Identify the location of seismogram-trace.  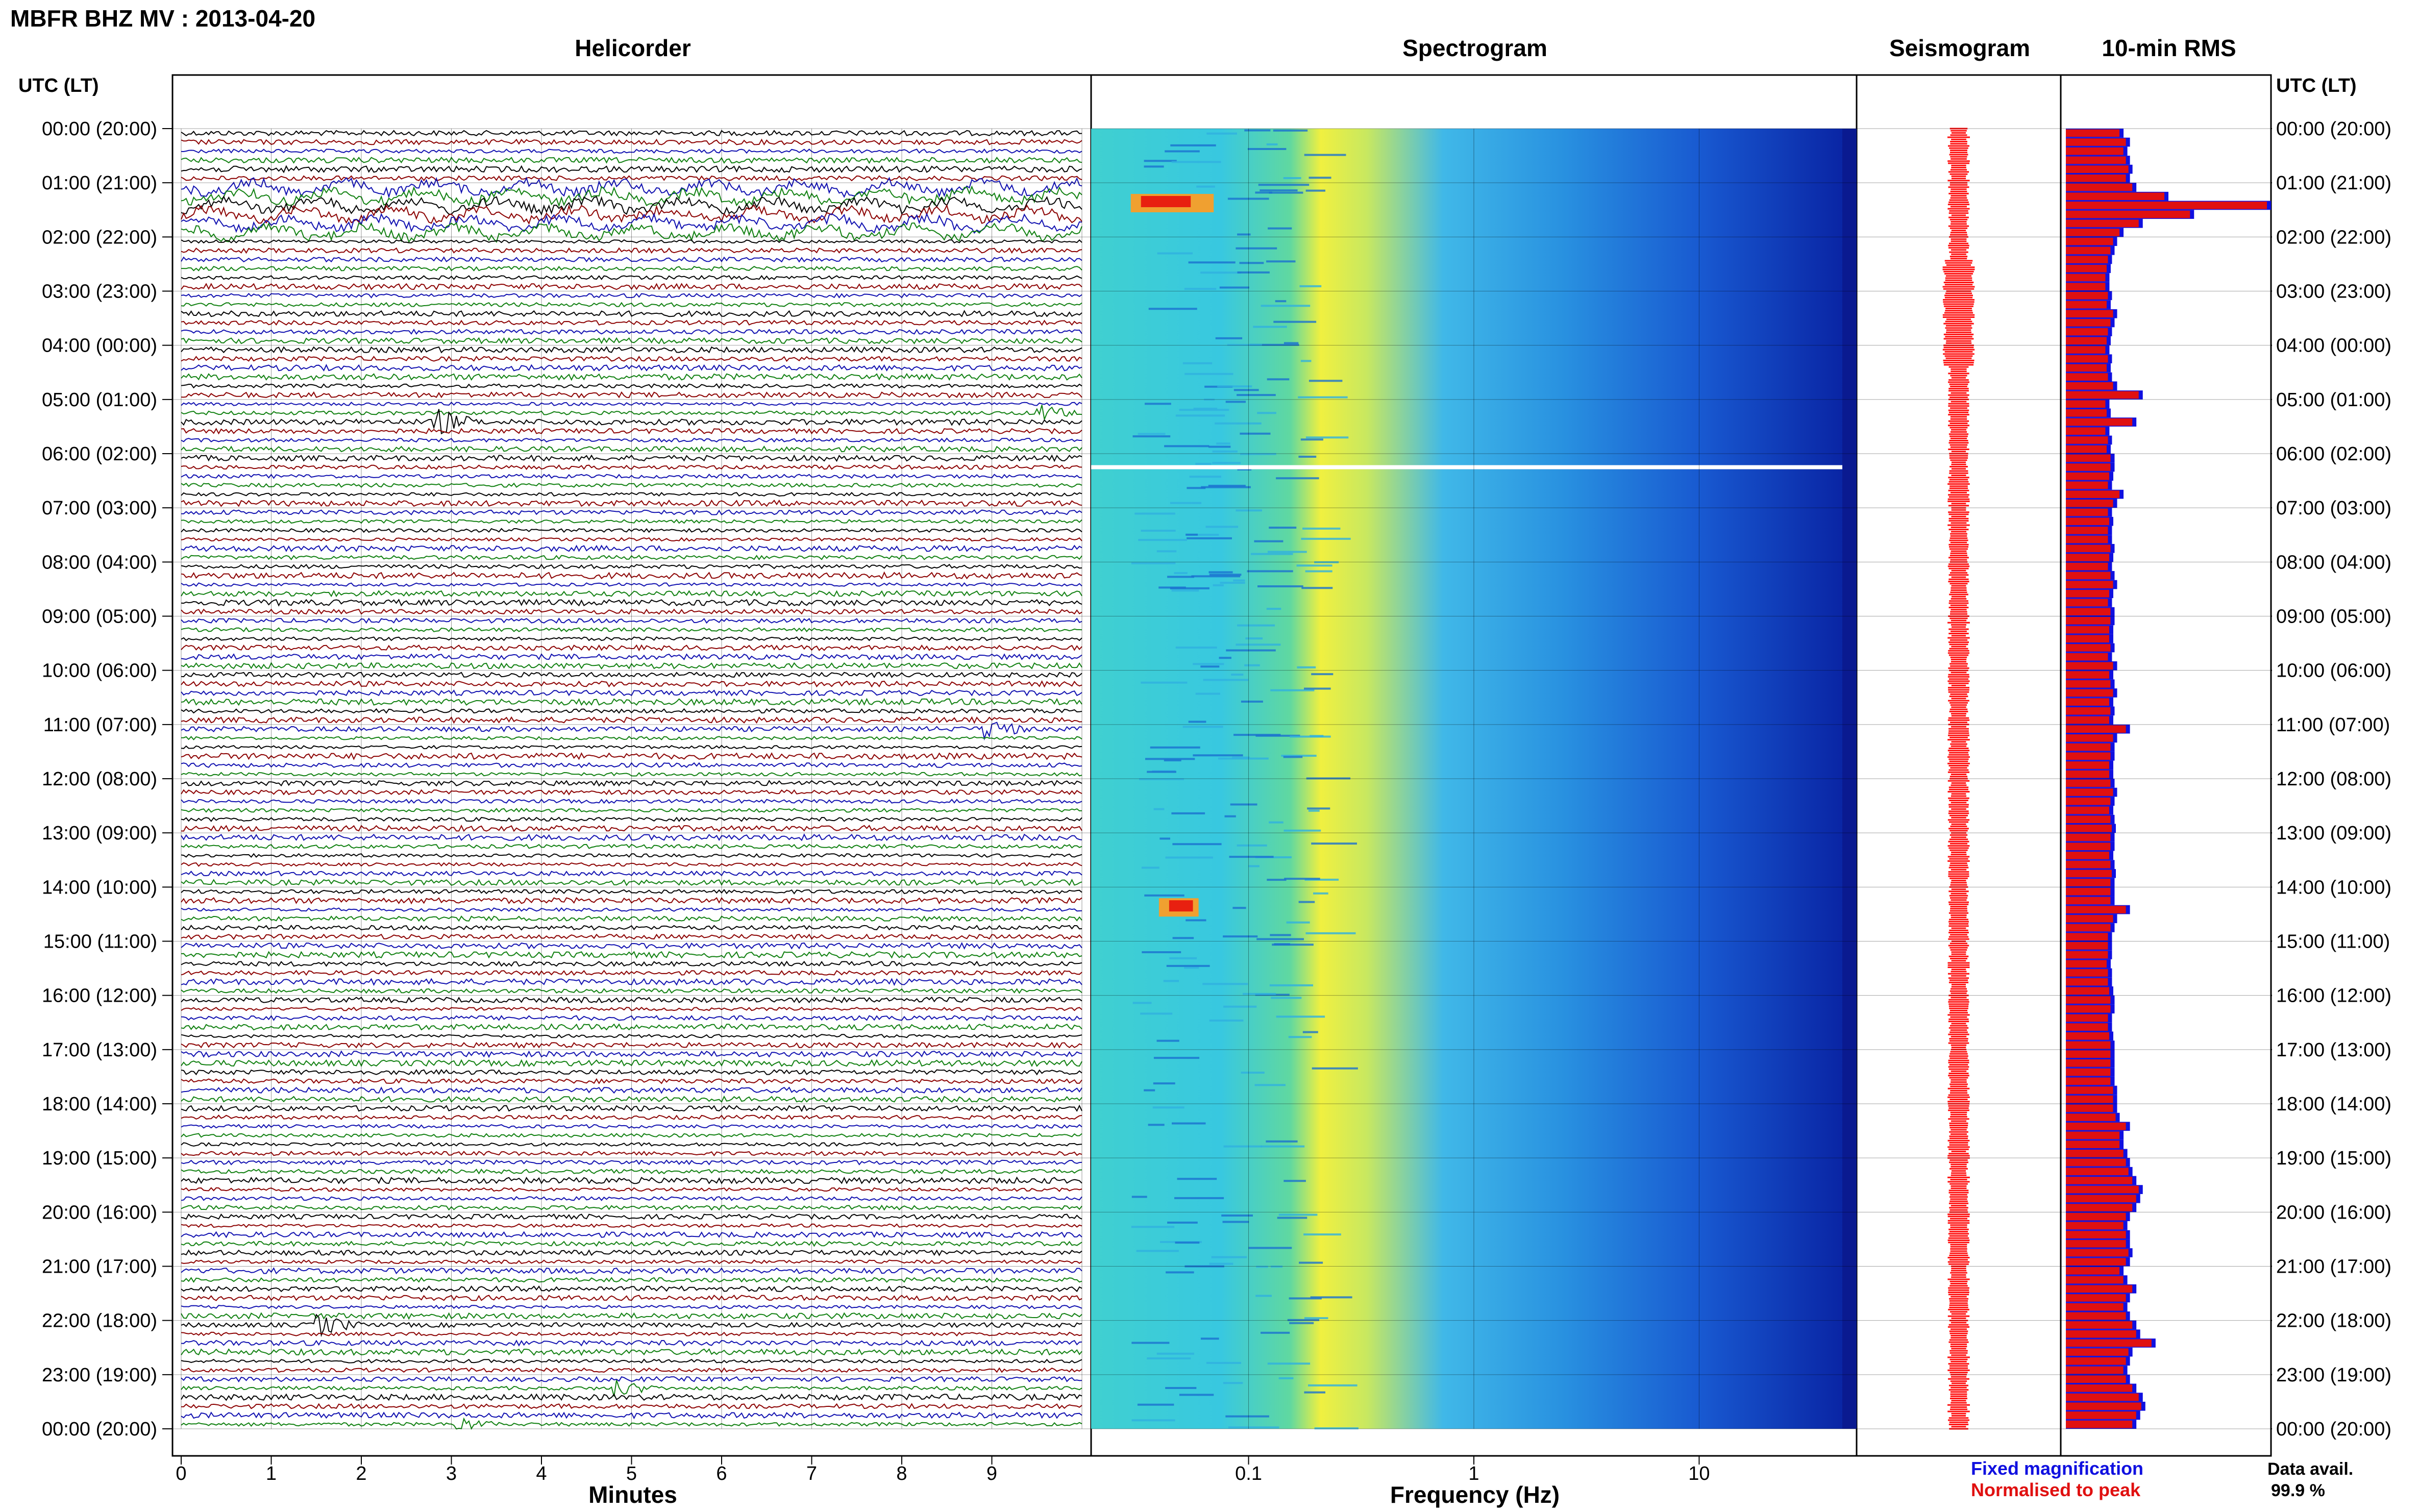
(1958, 779).